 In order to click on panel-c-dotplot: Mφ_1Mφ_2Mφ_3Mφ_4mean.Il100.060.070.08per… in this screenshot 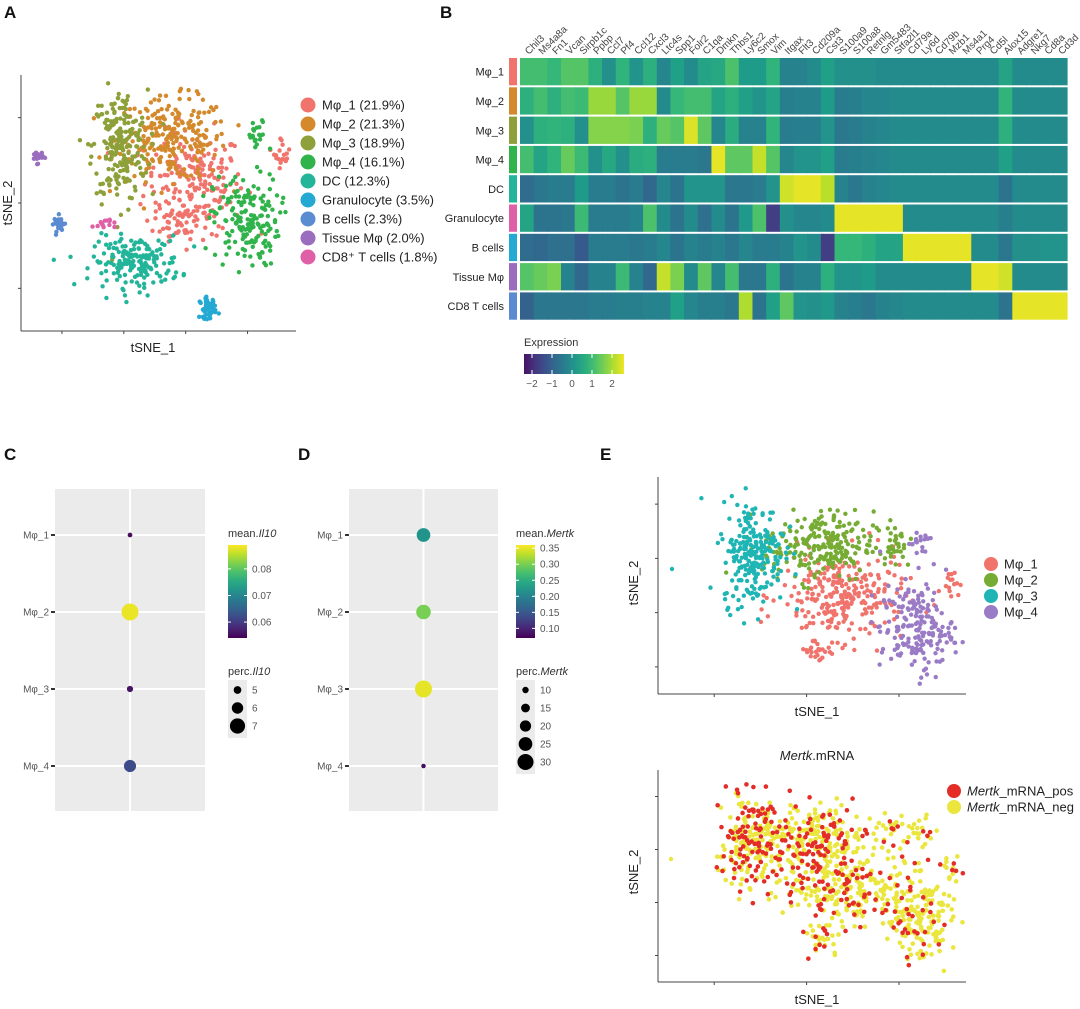, I will do `click(150, 650)`.